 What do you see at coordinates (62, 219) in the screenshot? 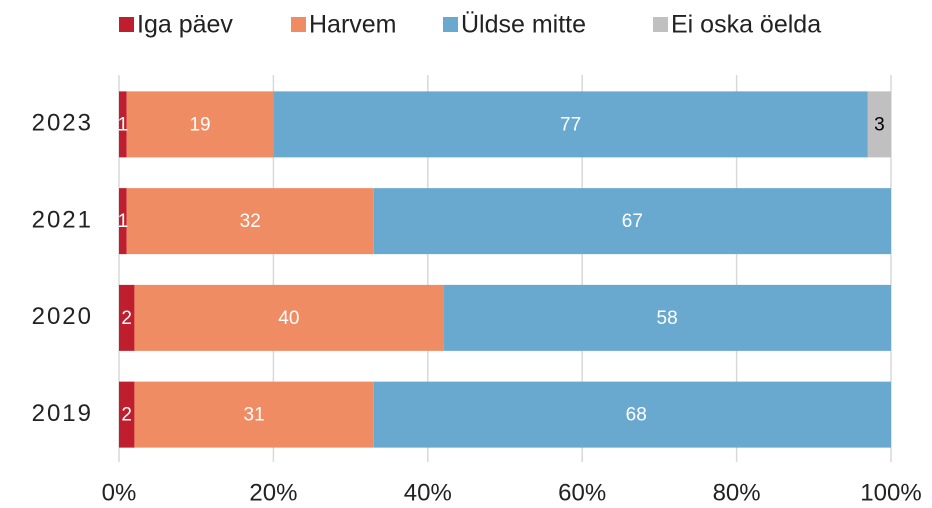
I see `y-tick-label: 2021` at bounding box center [62, 219].